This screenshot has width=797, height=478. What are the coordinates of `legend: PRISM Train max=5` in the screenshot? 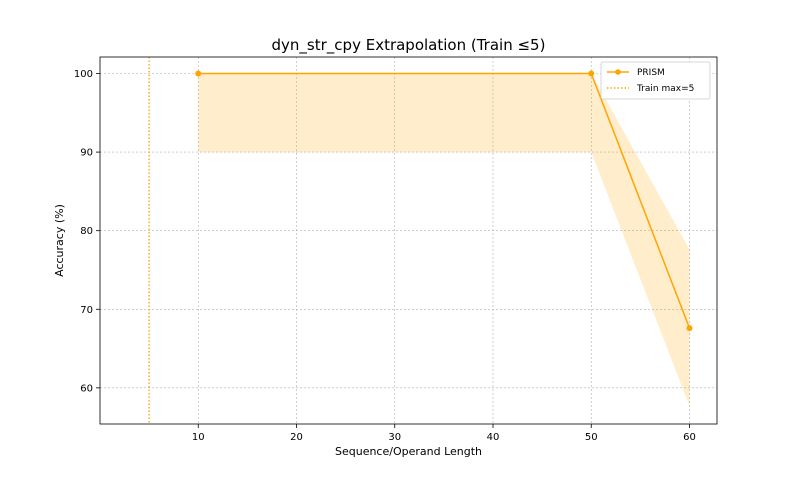 It's located at (655, 80).